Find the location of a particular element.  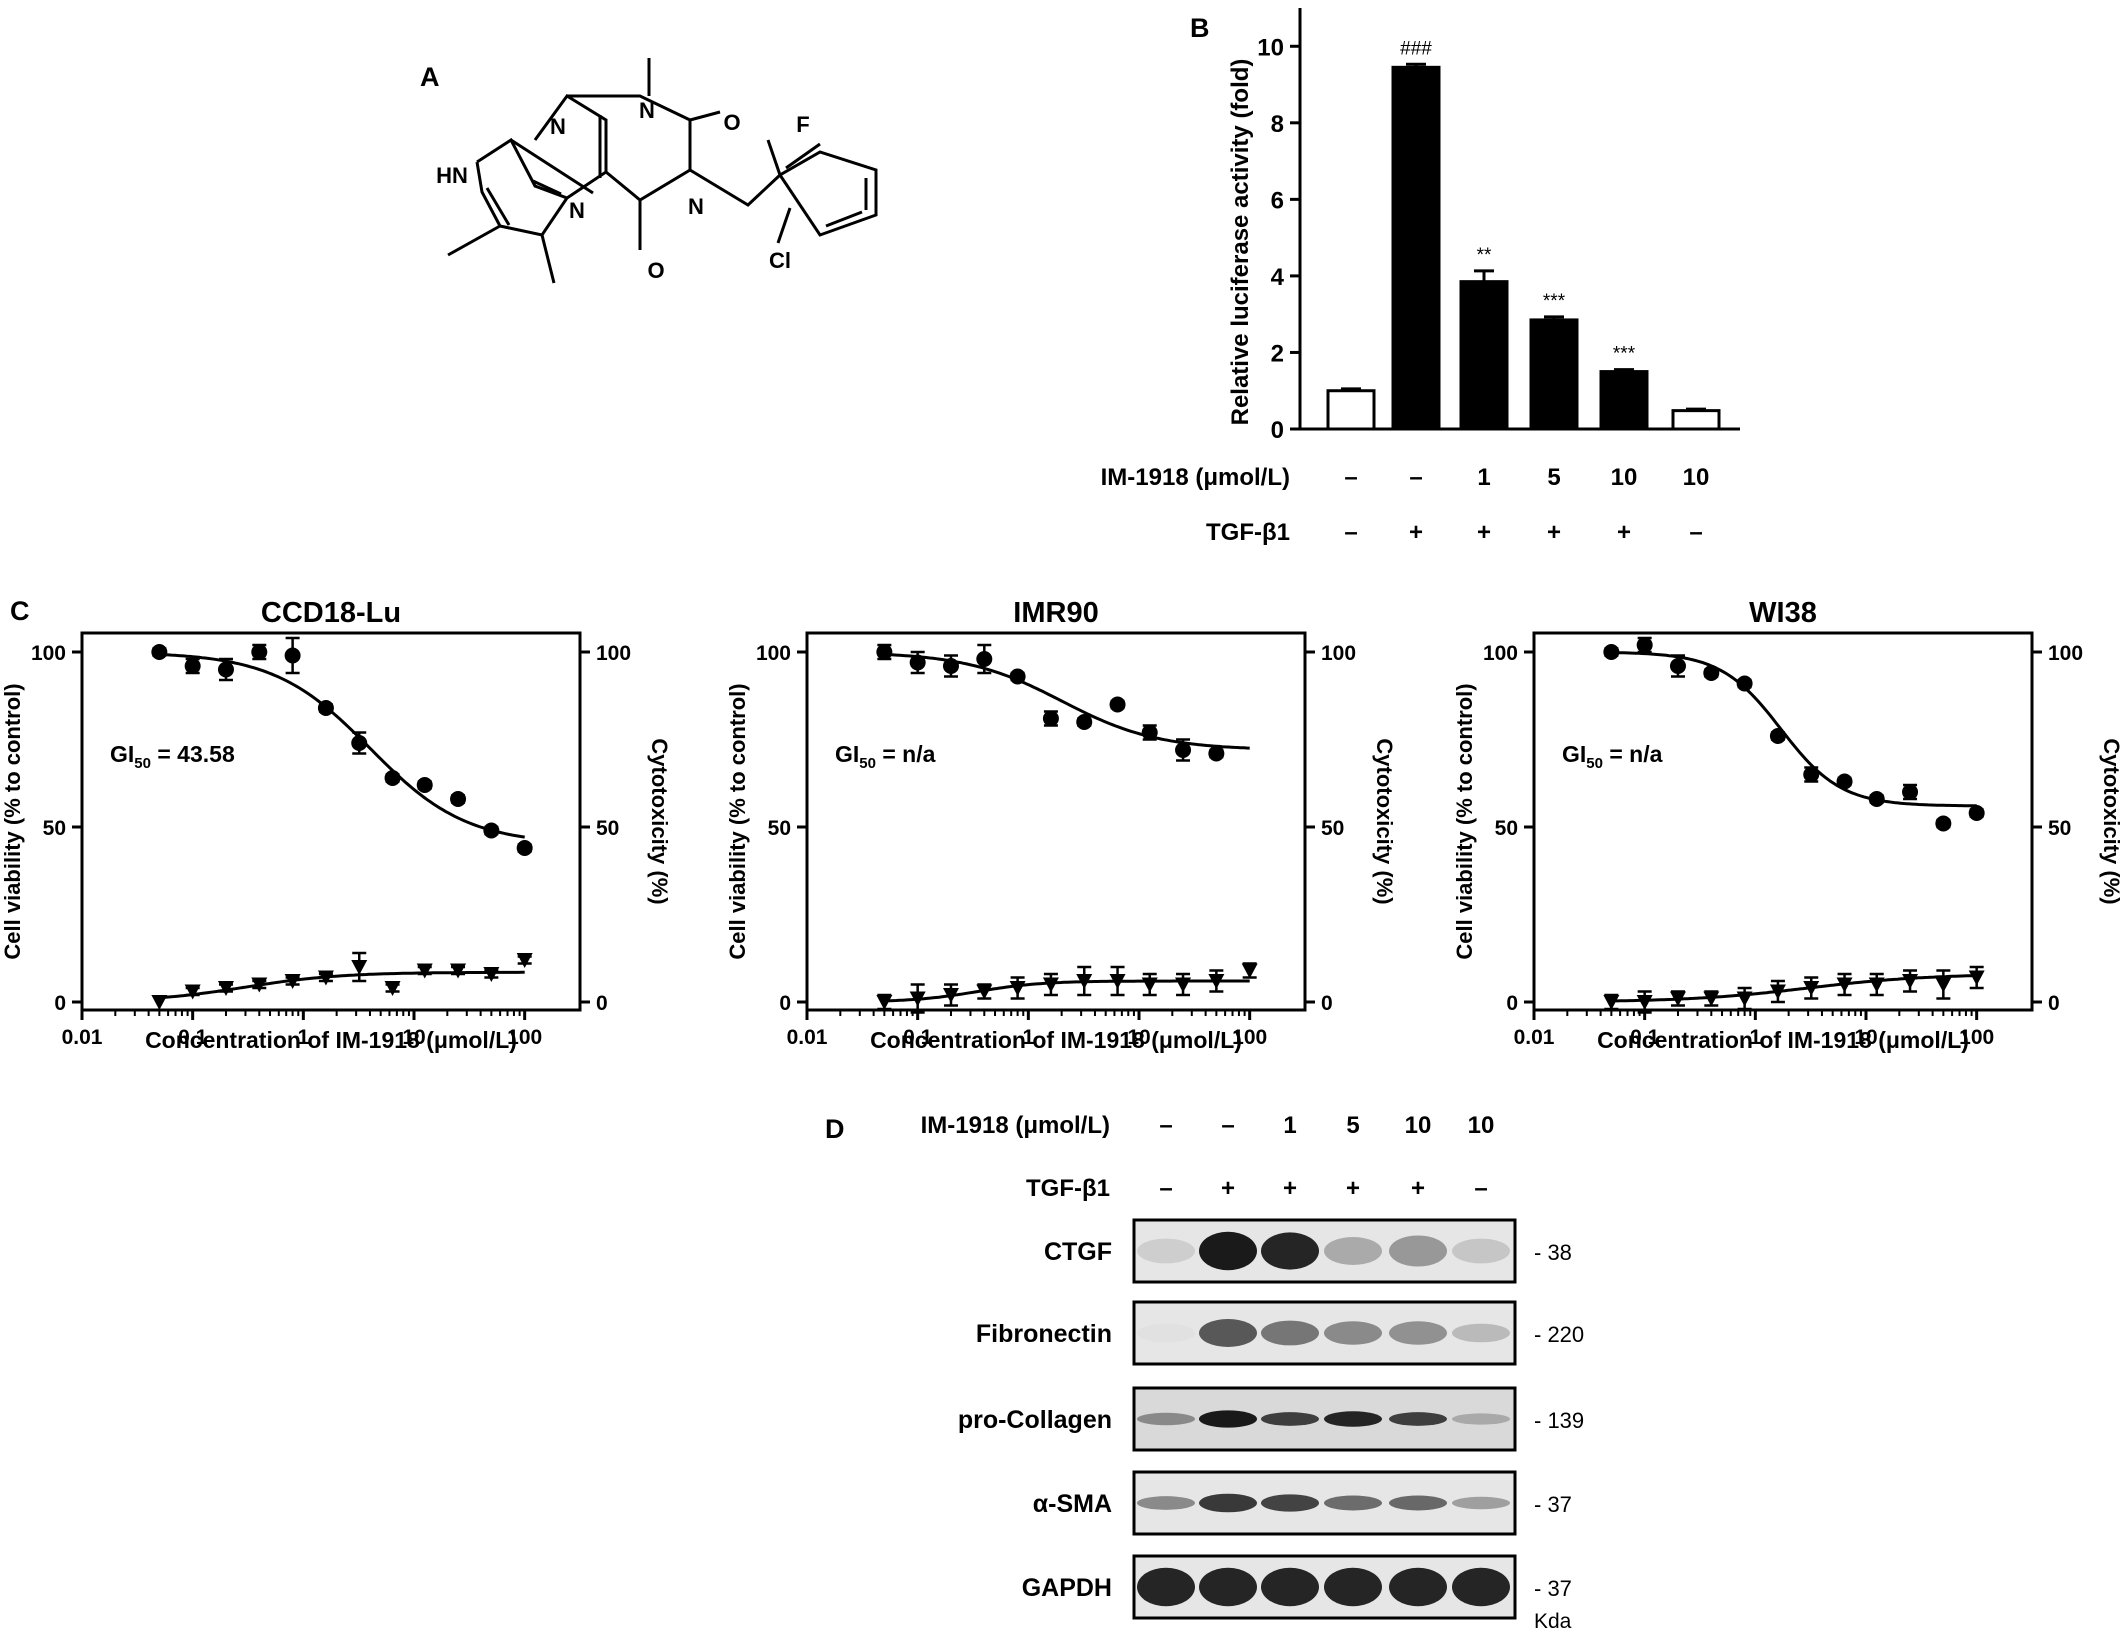

d-im1918-value: – is located at coordinates (1227, 1125).